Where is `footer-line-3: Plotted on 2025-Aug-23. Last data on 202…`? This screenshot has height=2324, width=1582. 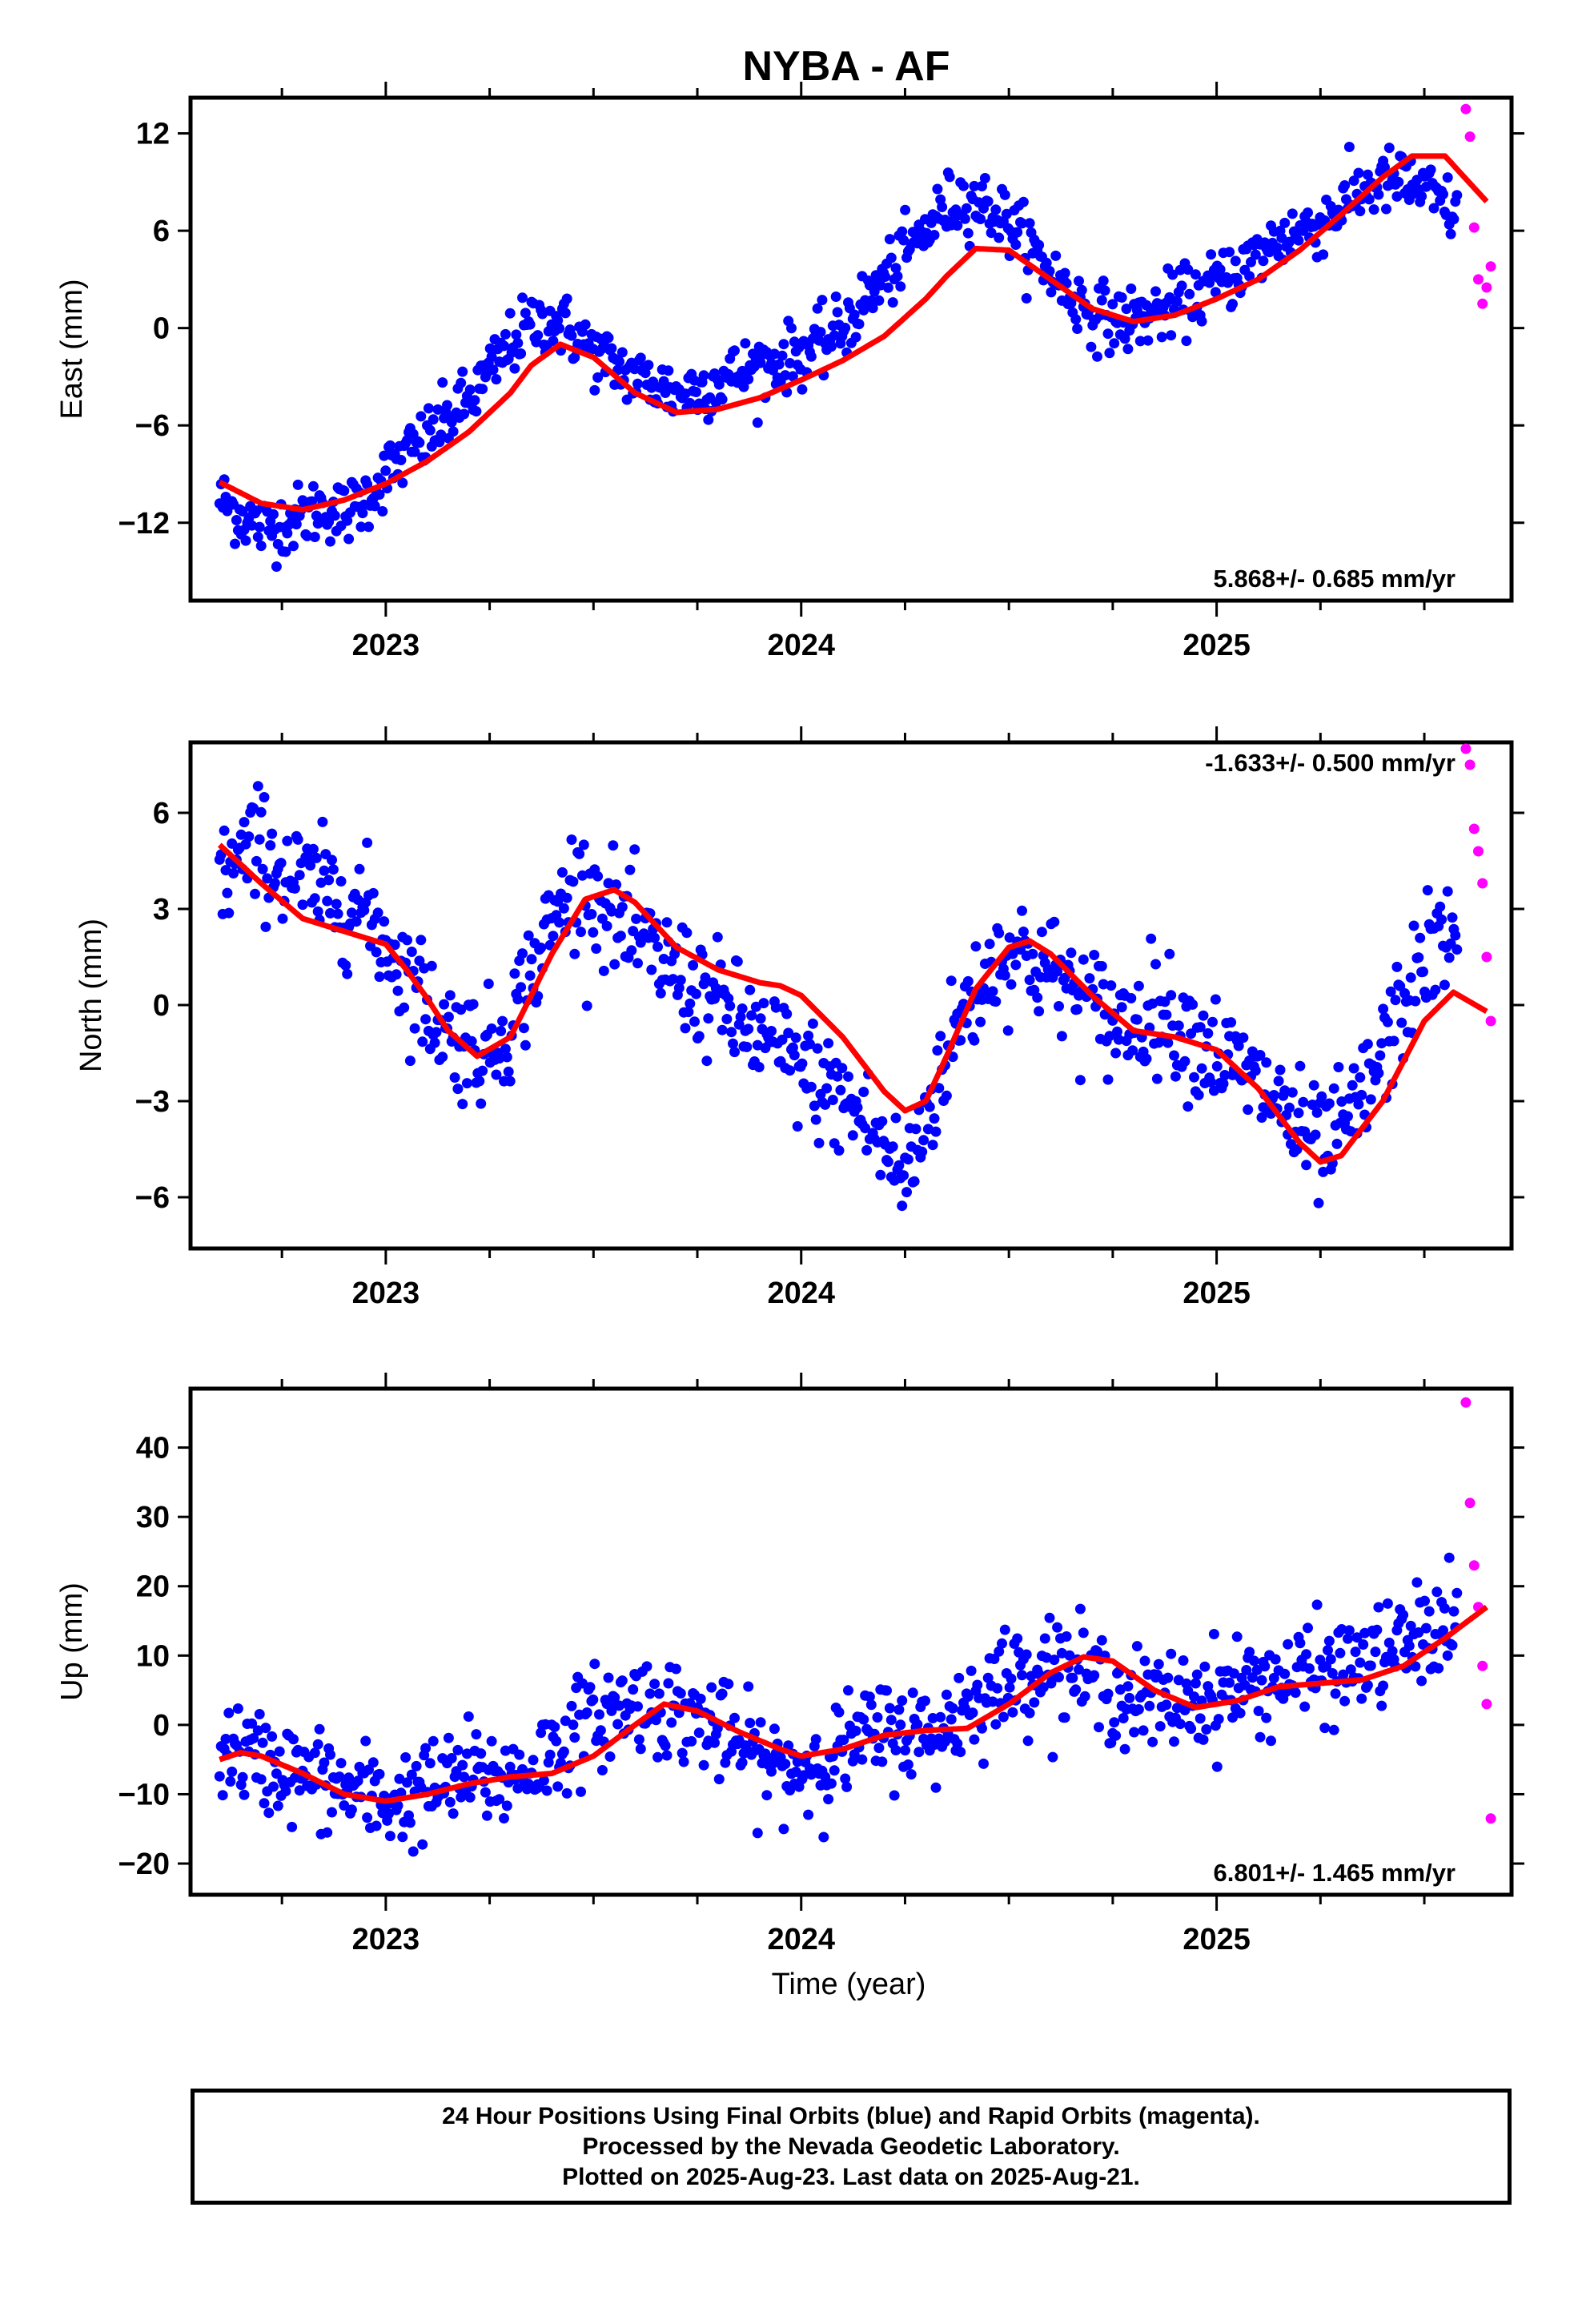 footer-line-3: Plotted on 2025-Aug-23. Last data on 202… is located at coordinates (851, 2176).